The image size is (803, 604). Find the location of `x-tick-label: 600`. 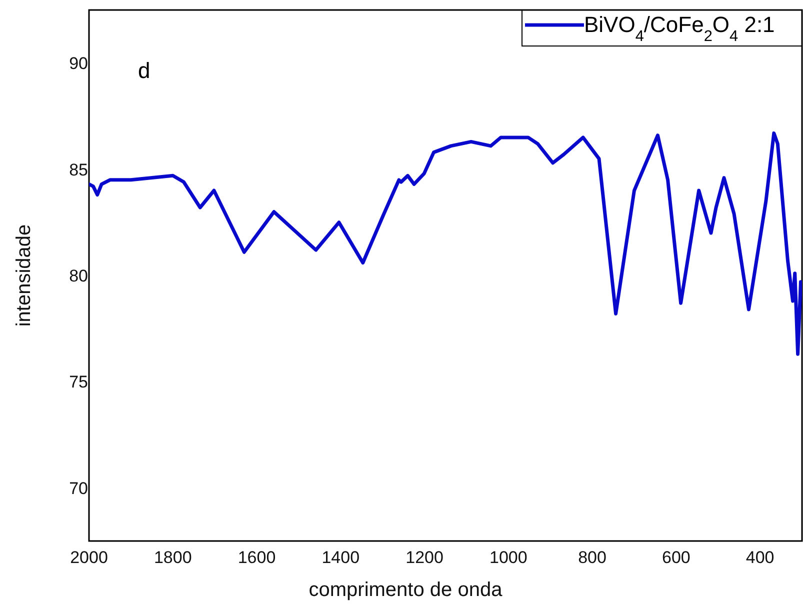

x-tick-label: 600 is located at coordinates (676, 557).